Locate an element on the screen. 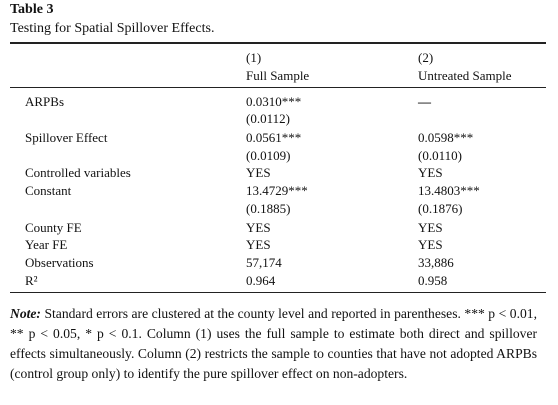 This screenshot has height=405, width=558. cell: 57,174 is located at coordinates (264, 262).